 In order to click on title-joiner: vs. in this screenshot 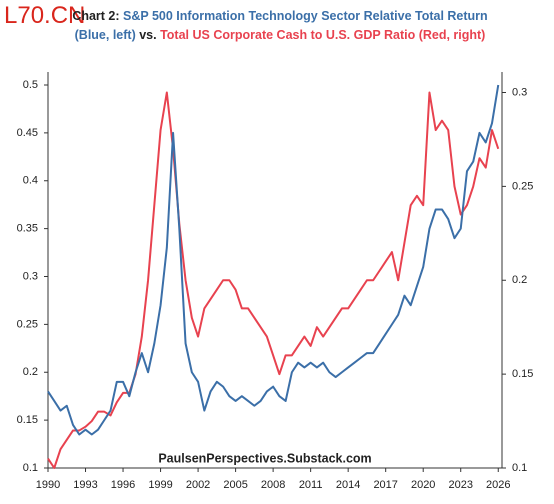, I will do `click(148, 35)`.